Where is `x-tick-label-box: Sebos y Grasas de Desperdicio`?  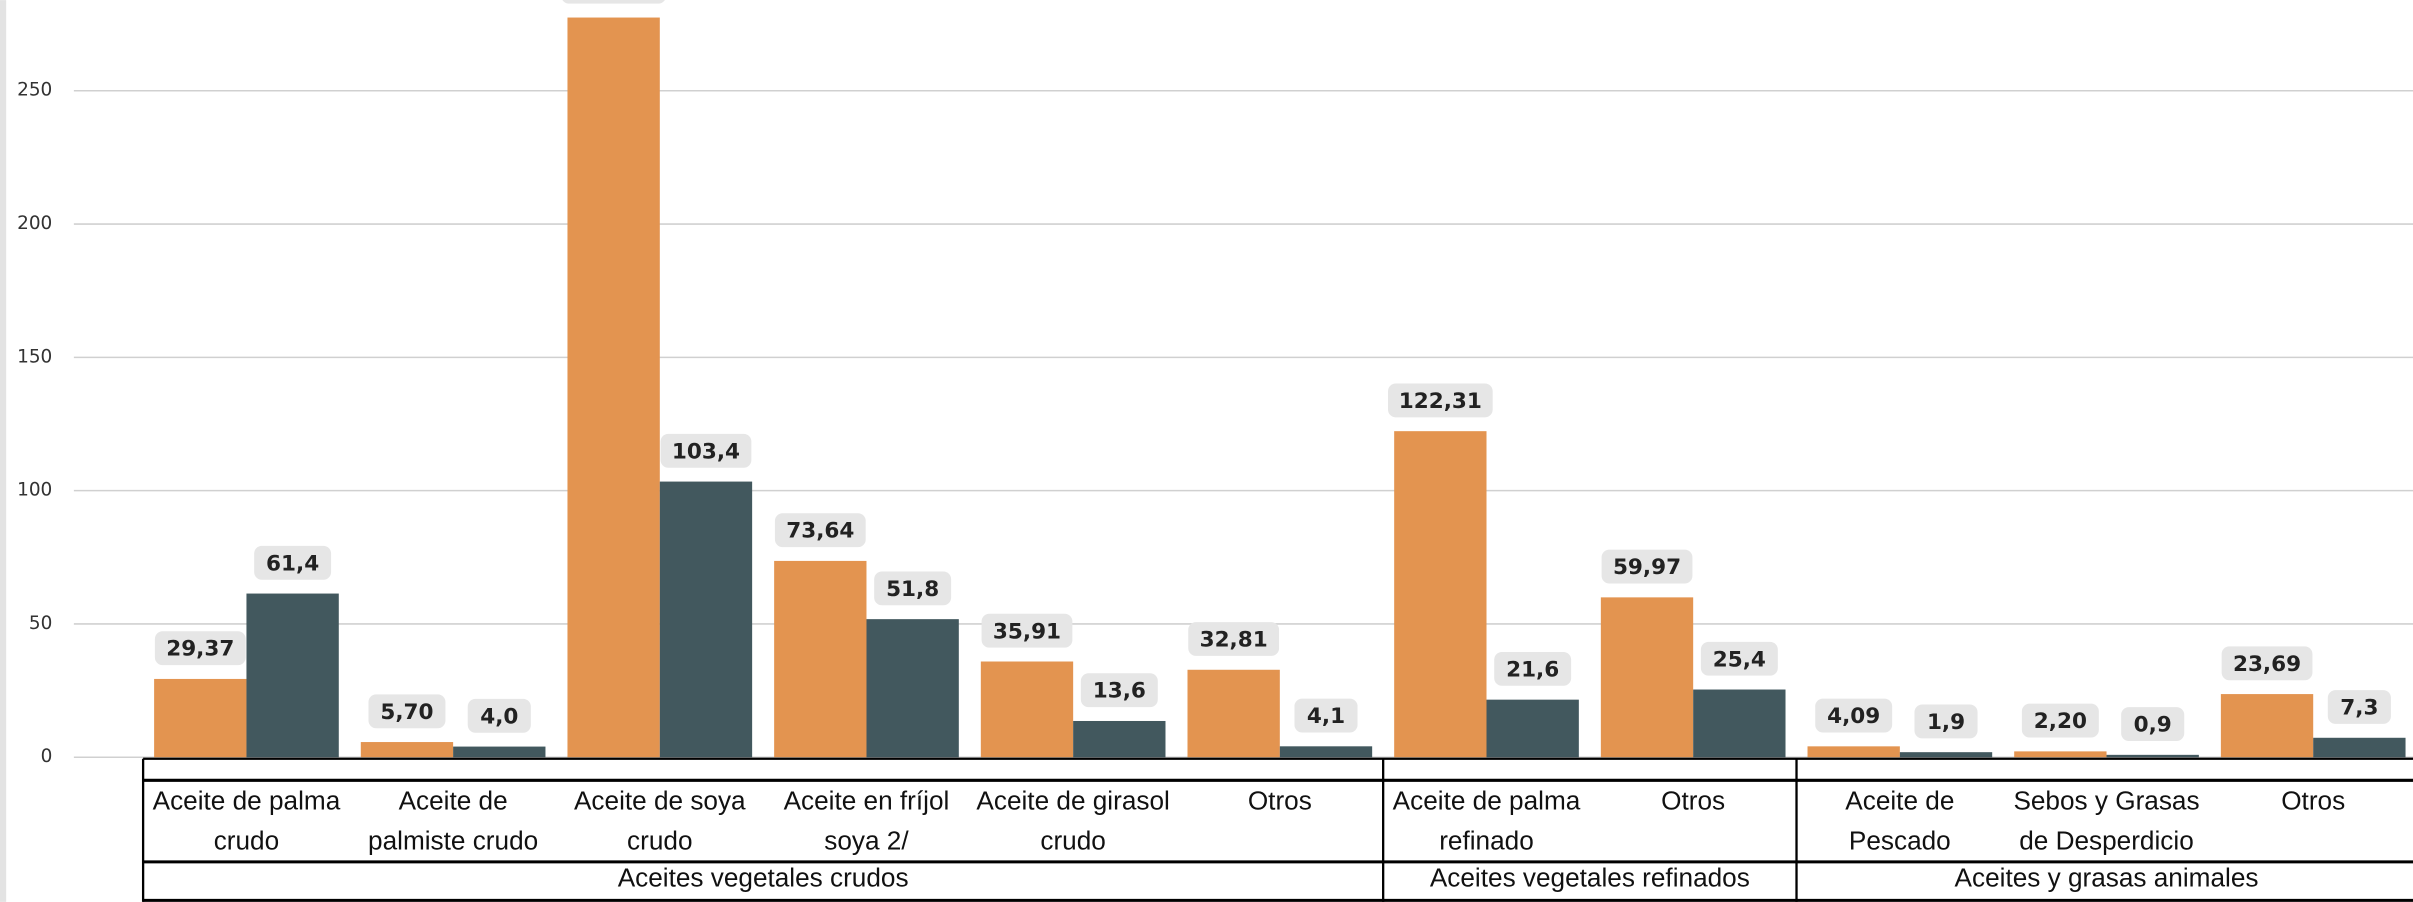 x-tick-label-box: Sebos y Grasas de Desperdicio is located at coordinates (2106, 821).